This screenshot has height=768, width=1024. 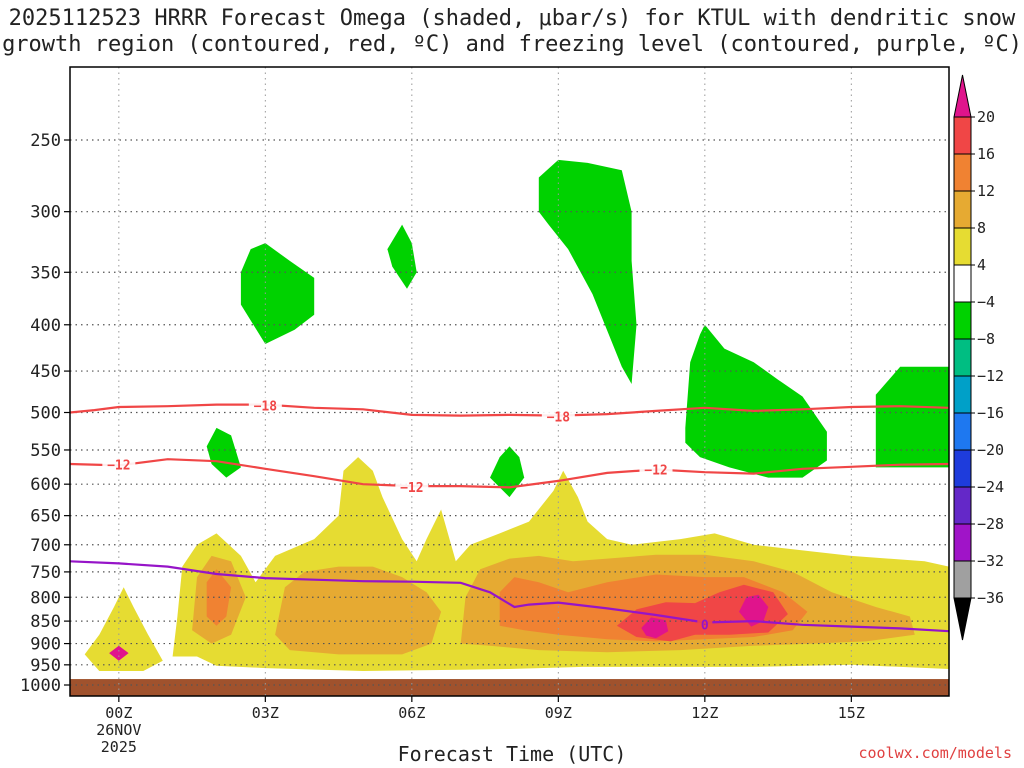 What do you see at coordinates (45, 213) in the screenshot?
I see `y-tick-label-300: 300` at bounding box center [45, 213].